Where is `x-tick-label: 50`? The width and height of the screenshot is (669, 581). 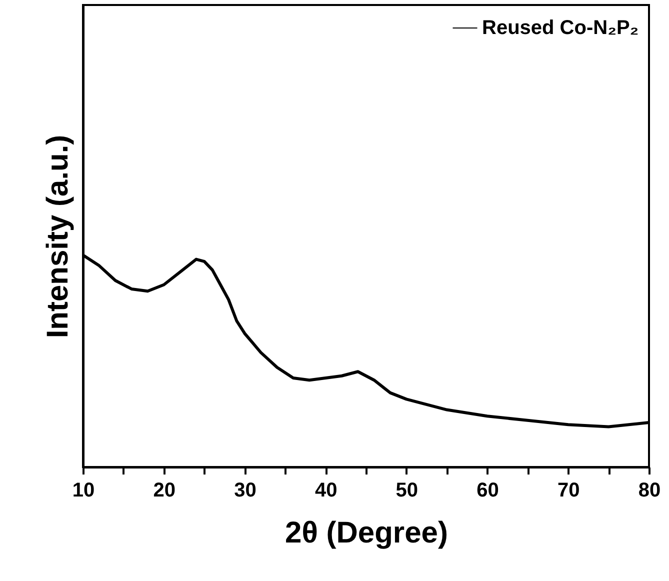 x-tick-label: 50 is located at coordinates (407, 491).